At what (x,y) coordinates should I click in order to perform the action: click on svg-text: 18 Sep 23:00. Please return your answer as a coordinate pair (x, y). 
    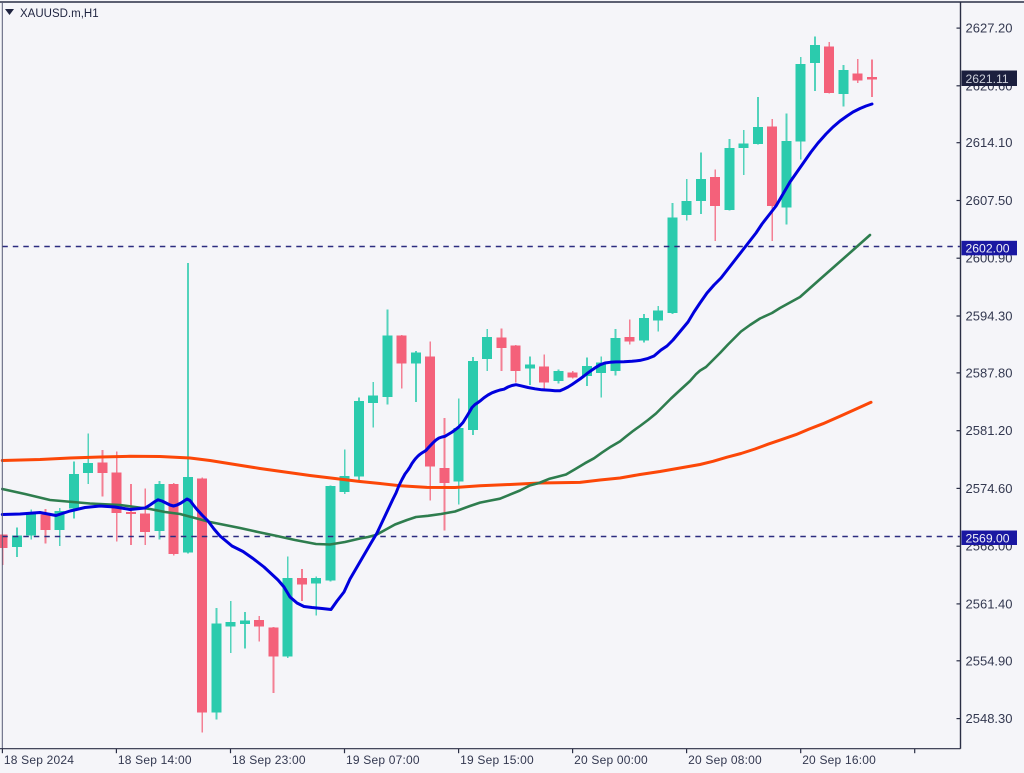
    Looking at the image, I should click on (269, 760).